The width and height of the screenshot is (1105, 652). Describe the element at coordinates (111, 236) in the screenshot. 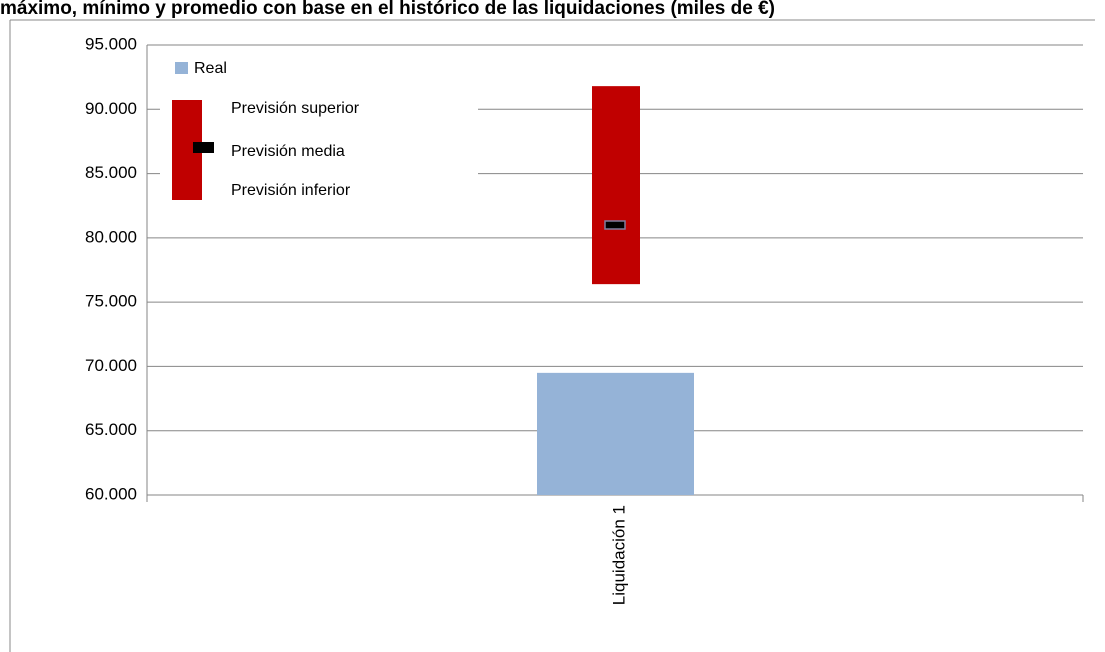

I see `y-tick-label: 80.000` at that location.